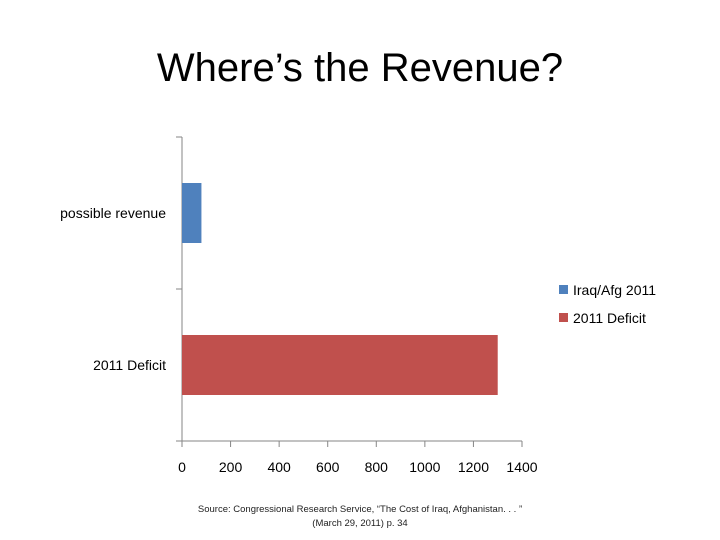  I want to click on x-tick-label: 600, so click(328, 467).